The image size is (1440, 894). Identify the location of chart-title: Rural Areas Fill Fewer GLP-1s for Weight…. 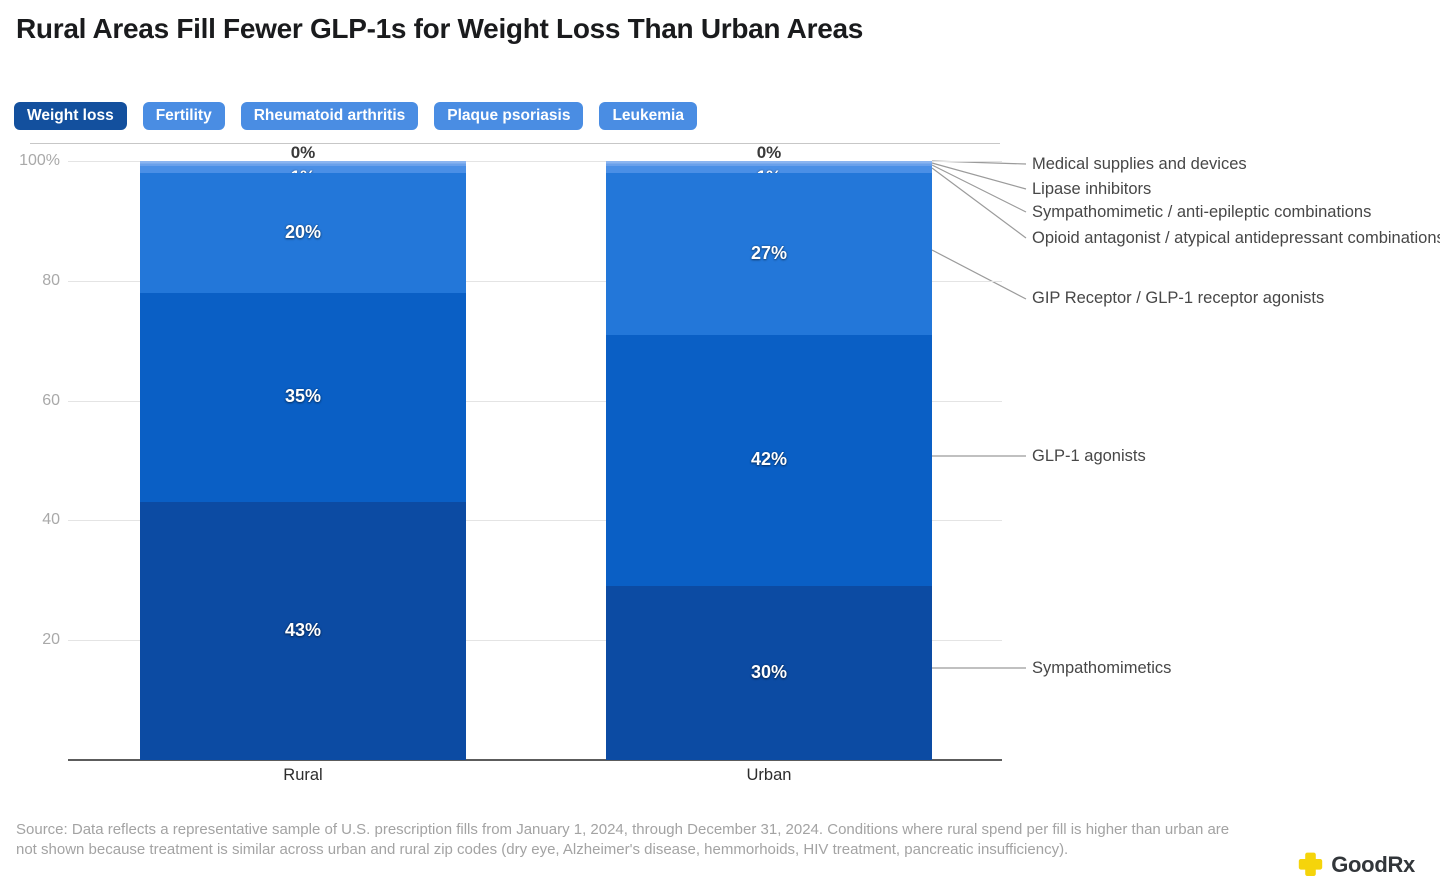
(440, 28).